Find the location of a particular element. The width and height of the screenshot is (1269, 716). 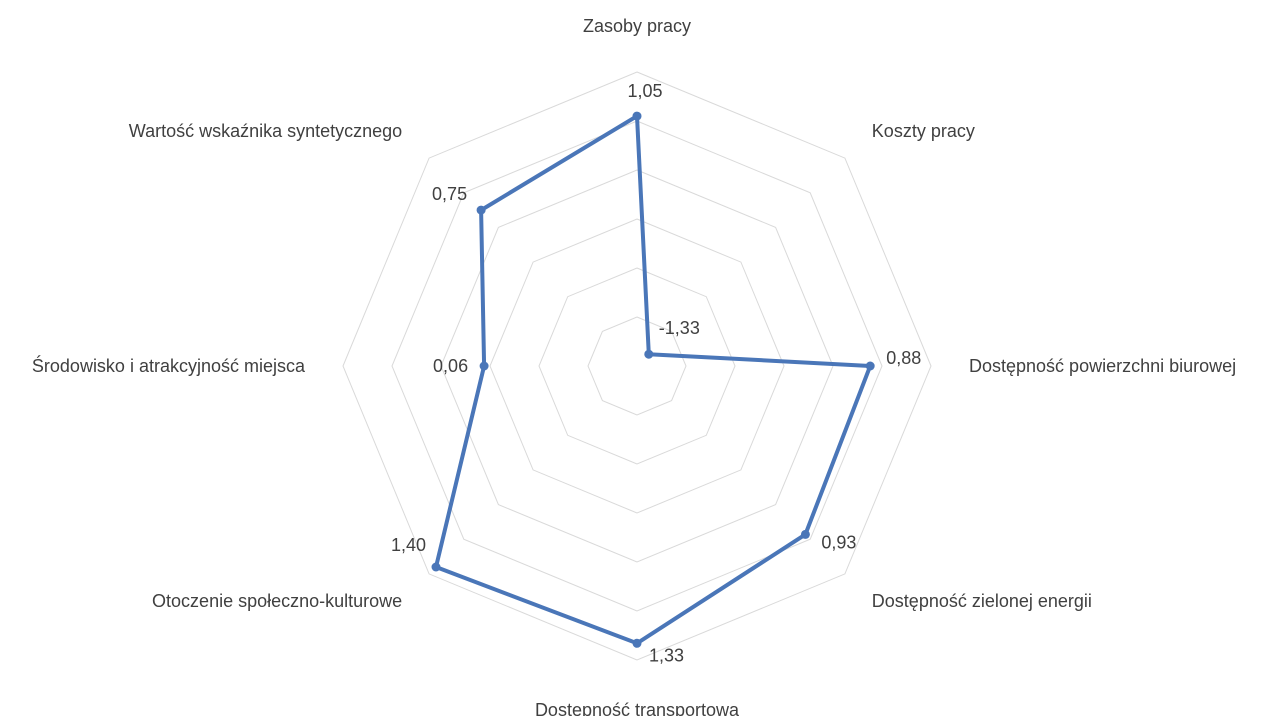

axis-label-5: Dostępność transportowa is located at coordinates (637, 708).